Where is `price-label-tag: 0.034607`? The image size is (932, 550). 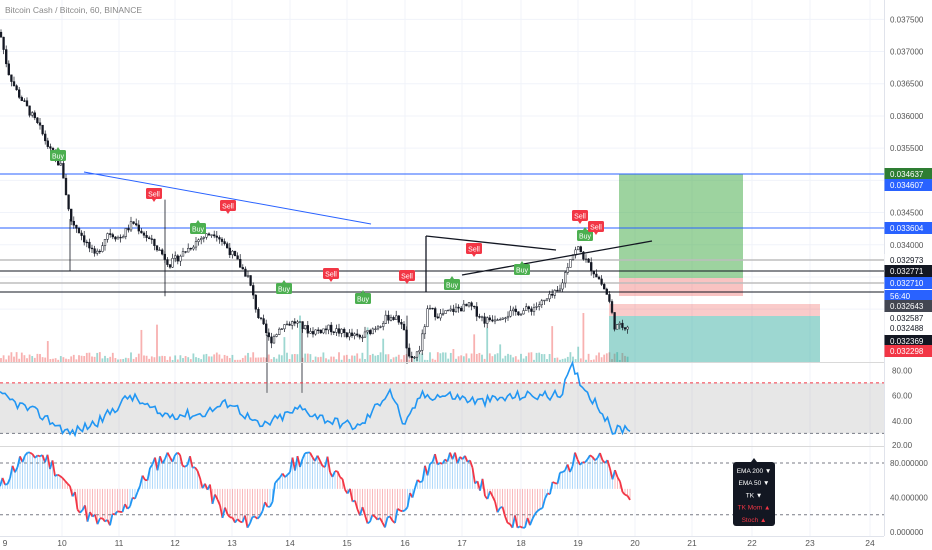
price-label-tag: 0.034607 is located at coordinates (908, 185).